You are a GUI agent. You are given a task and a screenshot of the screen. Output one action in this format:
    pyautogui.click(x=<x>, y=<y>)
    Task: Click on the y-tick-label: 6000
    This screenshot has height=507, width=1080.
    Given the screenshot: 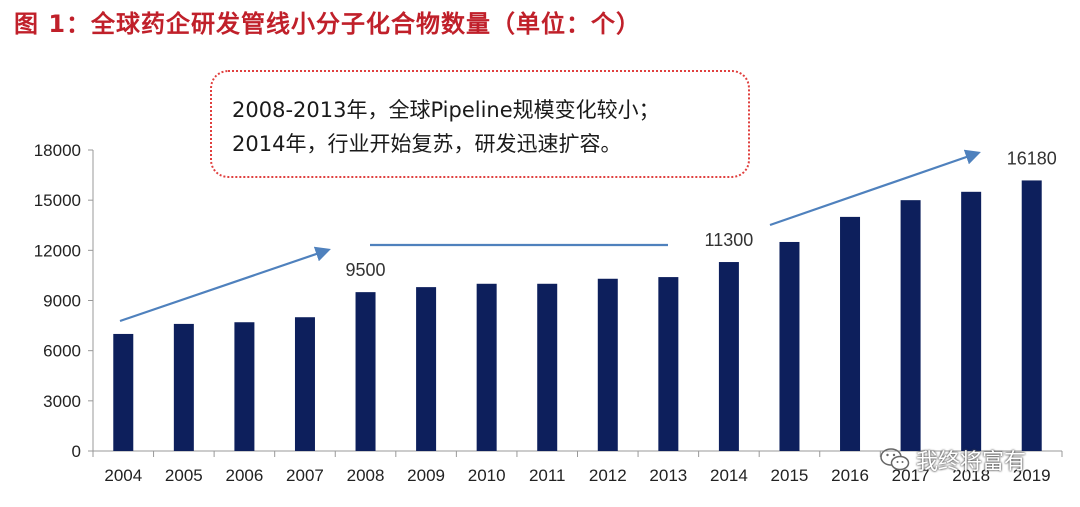 What is the action you would take?
    pyautogui.click(x=62, y=351)
    